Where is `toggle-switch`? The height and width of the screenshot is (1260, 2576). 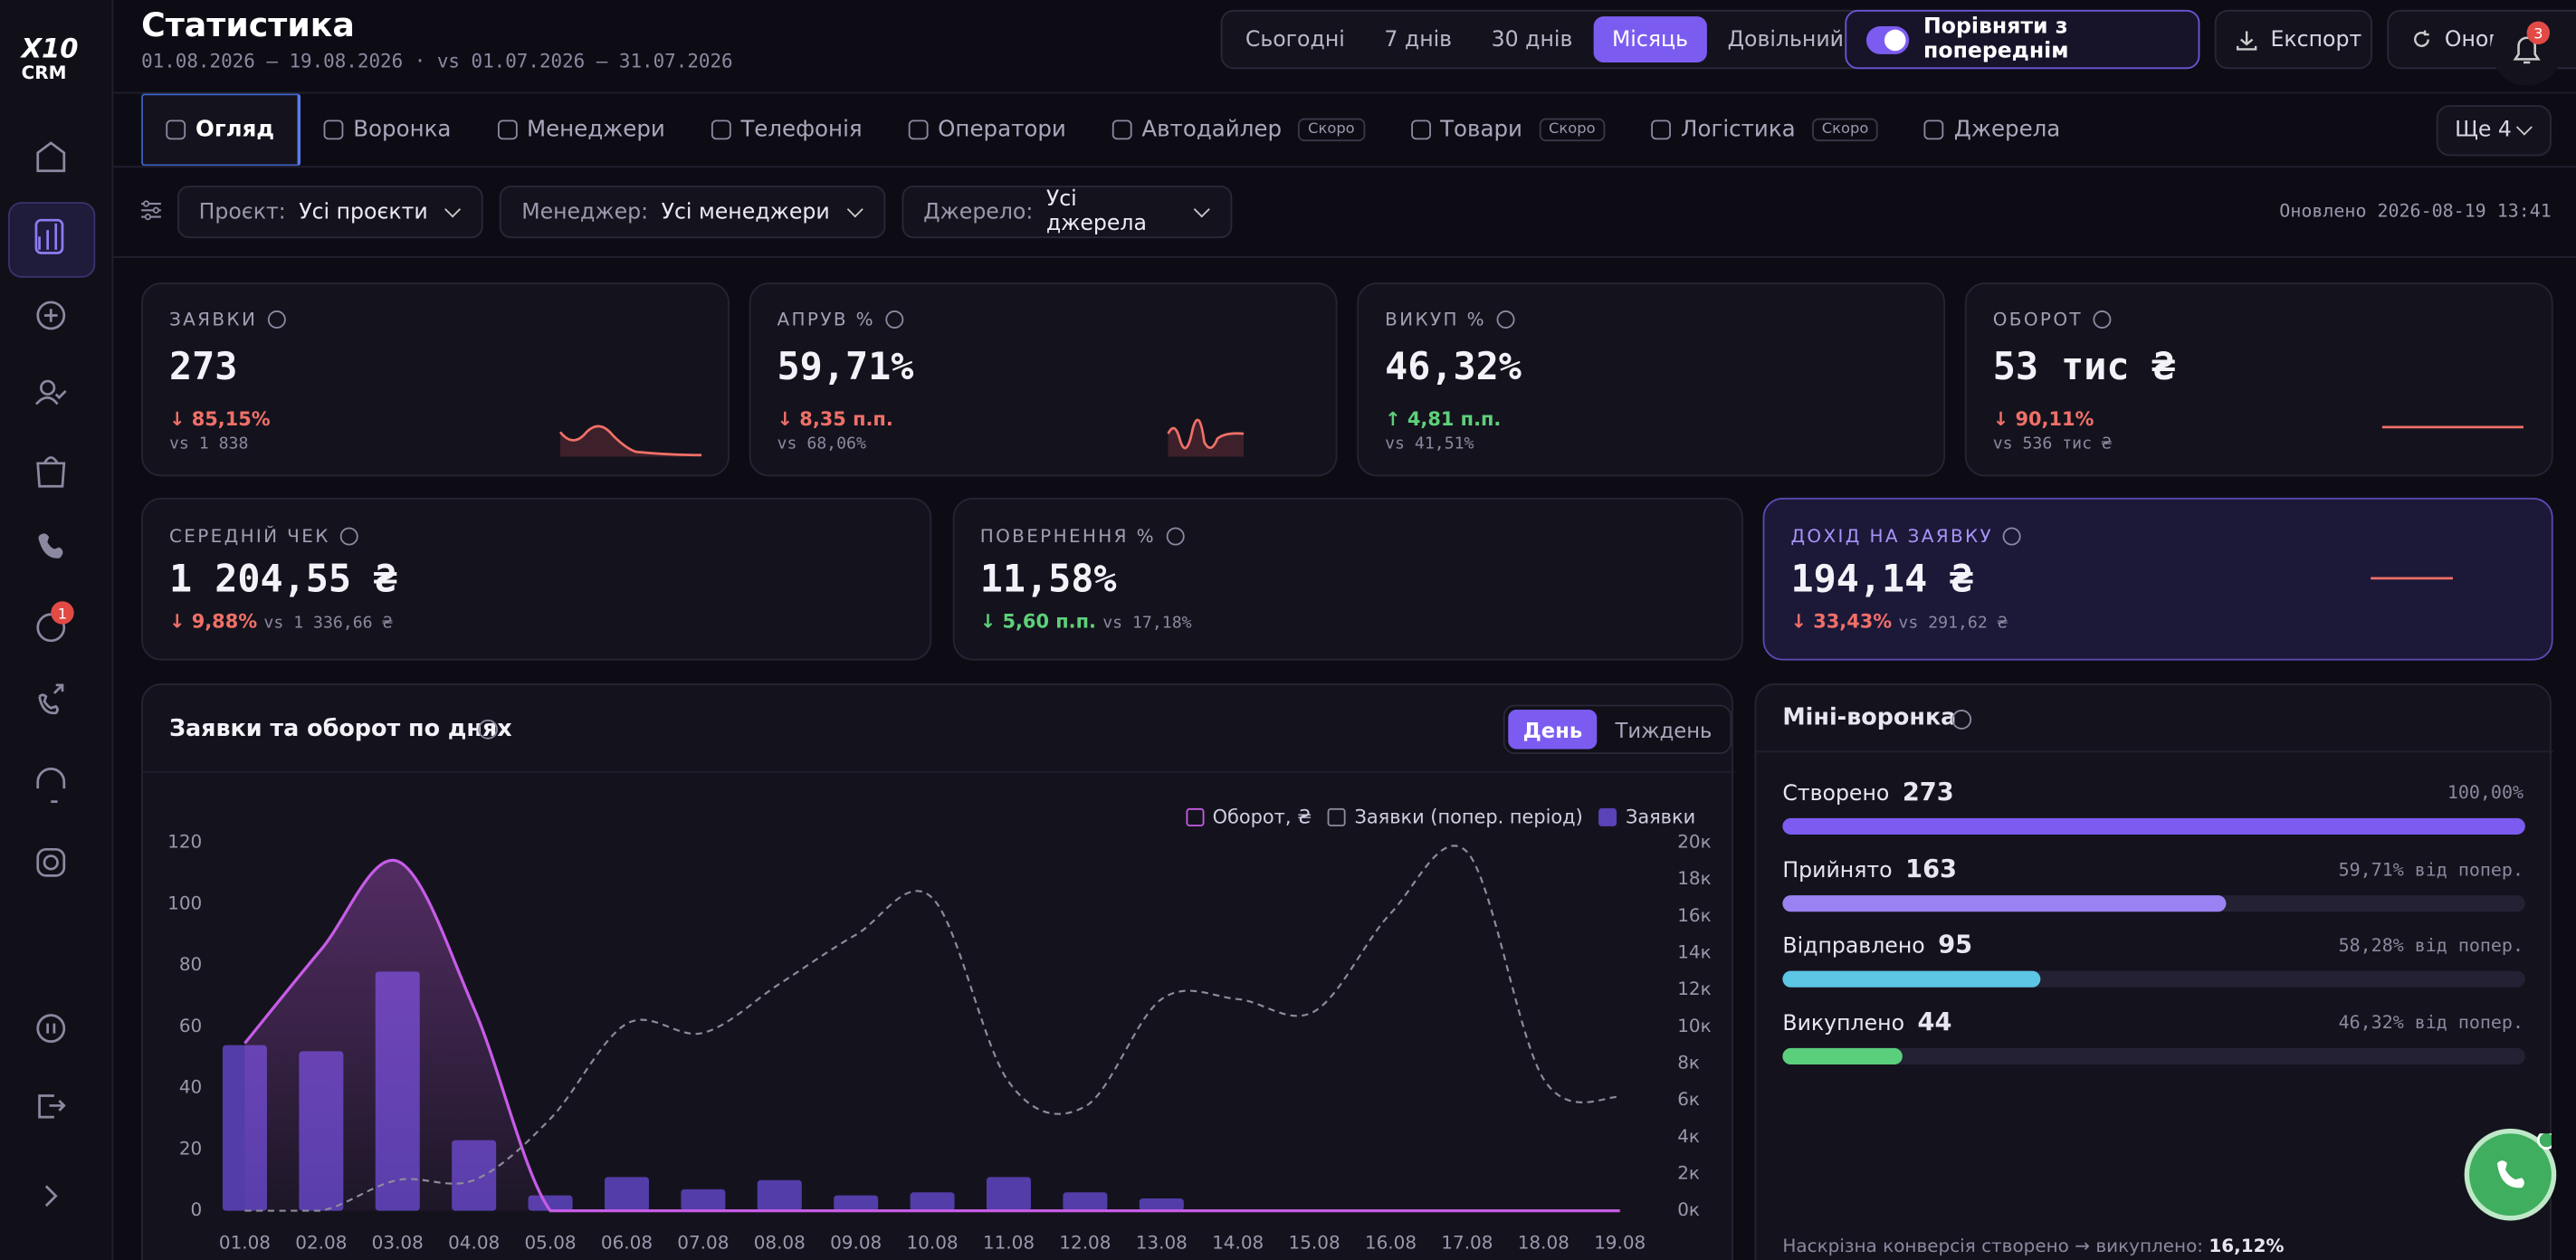 toggle-switch is located at coordinates (1887, 39).